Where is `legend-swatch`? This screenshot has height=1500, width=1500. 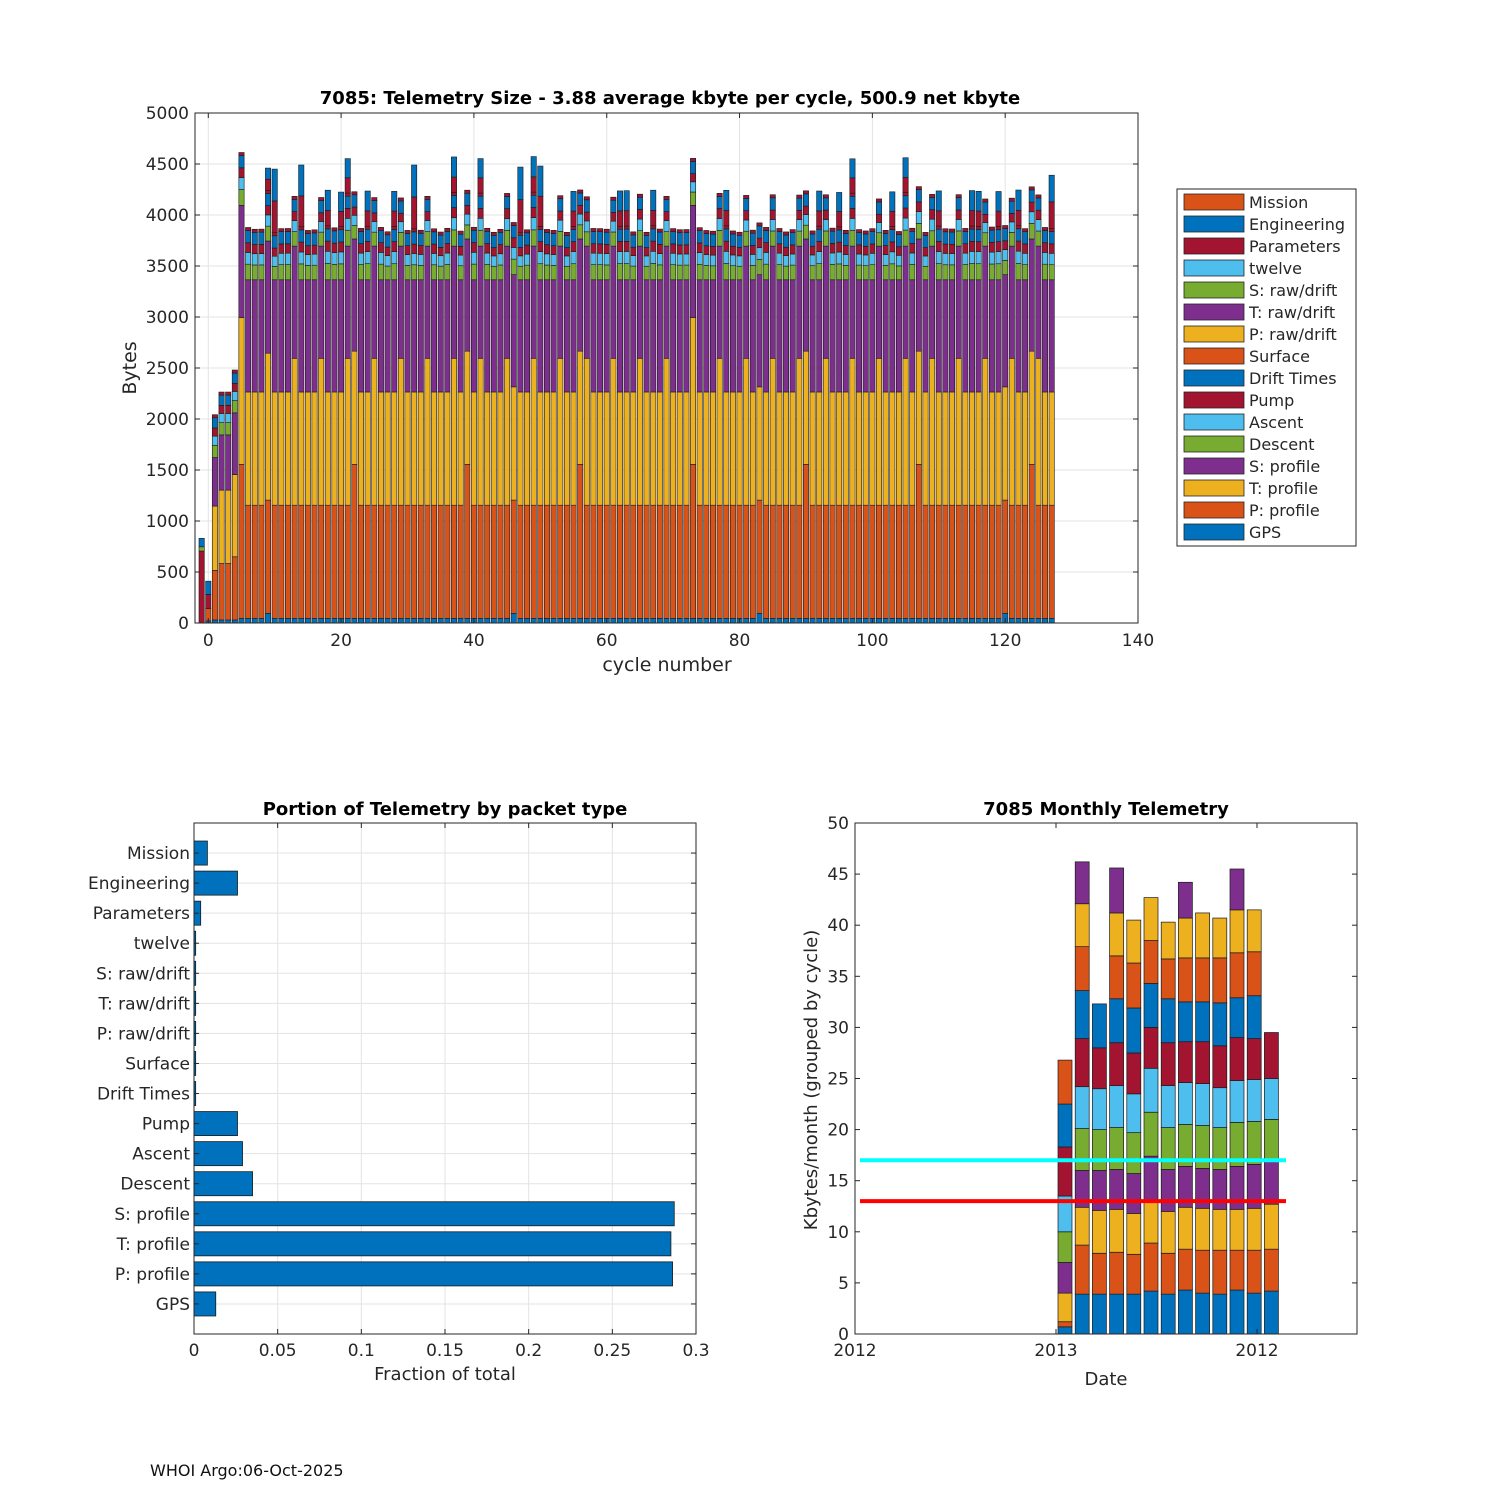
legend-swatch is located at coordinates (1214, 290).